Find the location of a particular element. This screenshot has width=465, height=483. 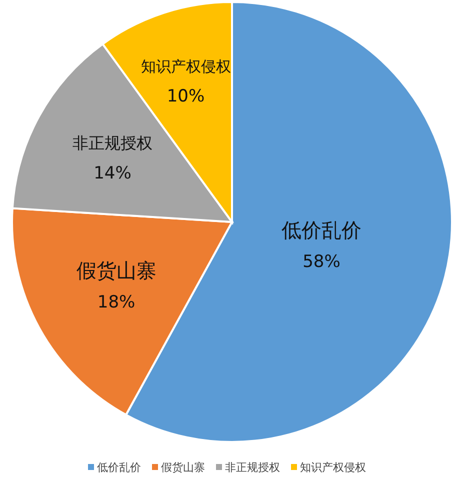

slice-label: 非正规授权 is located at coordinates (112, 142).